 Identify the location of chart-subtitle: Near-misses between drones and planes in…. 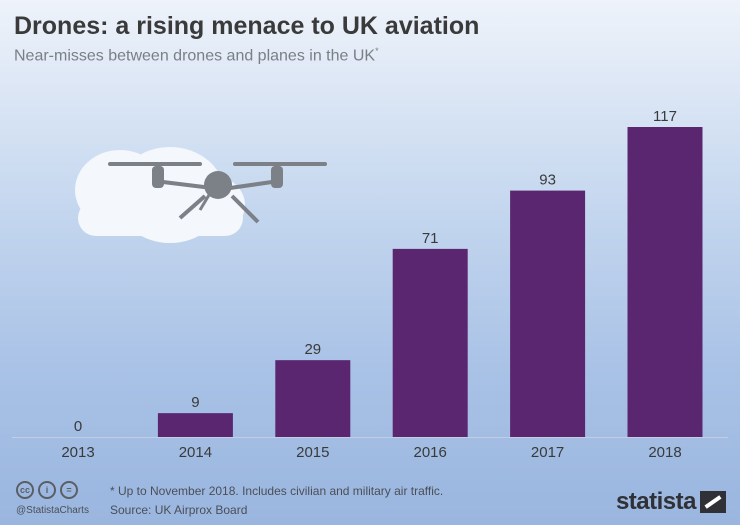
(196, 55).